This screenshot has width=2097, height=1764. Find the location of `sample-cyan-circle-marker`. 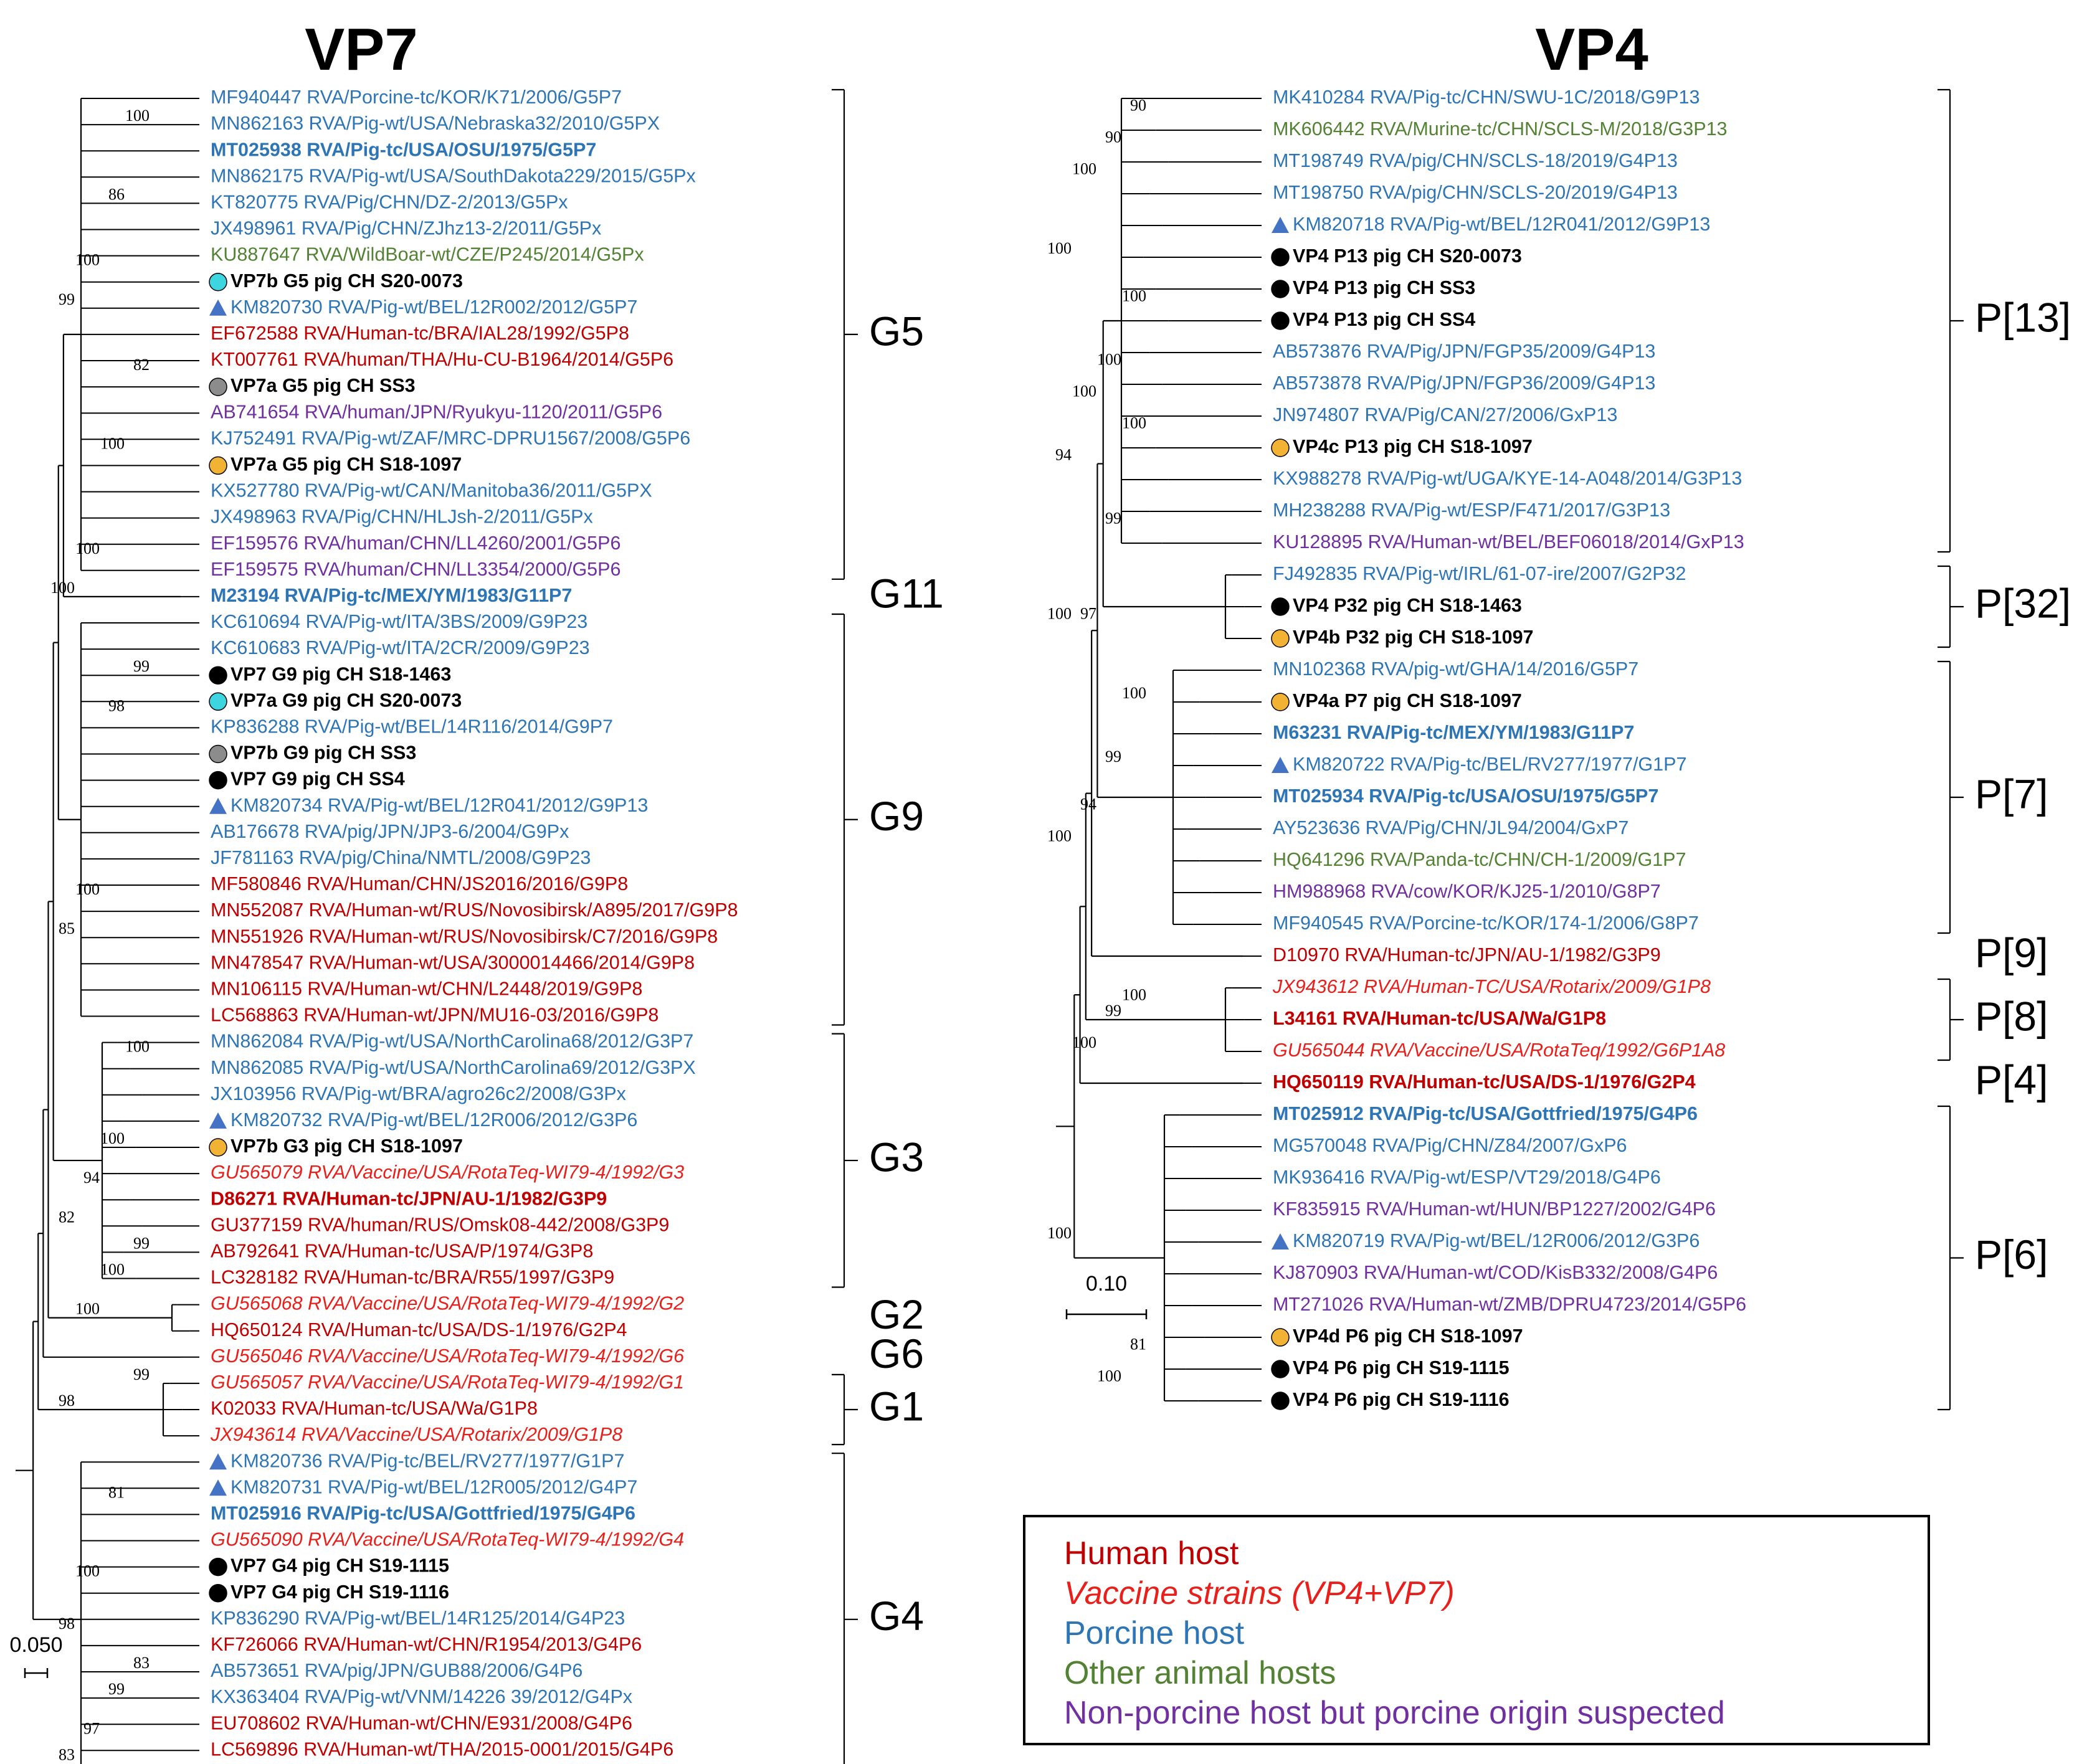

sample-cyan-circle-marker is located at coordinates (218, 282).